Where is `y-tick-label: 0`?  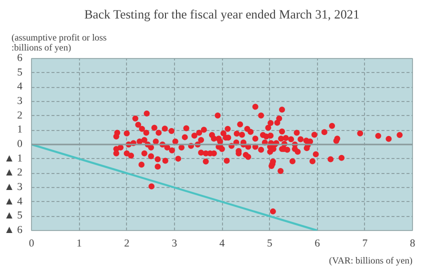 y-tick-label: 0 is located at coordinates (19, 144).